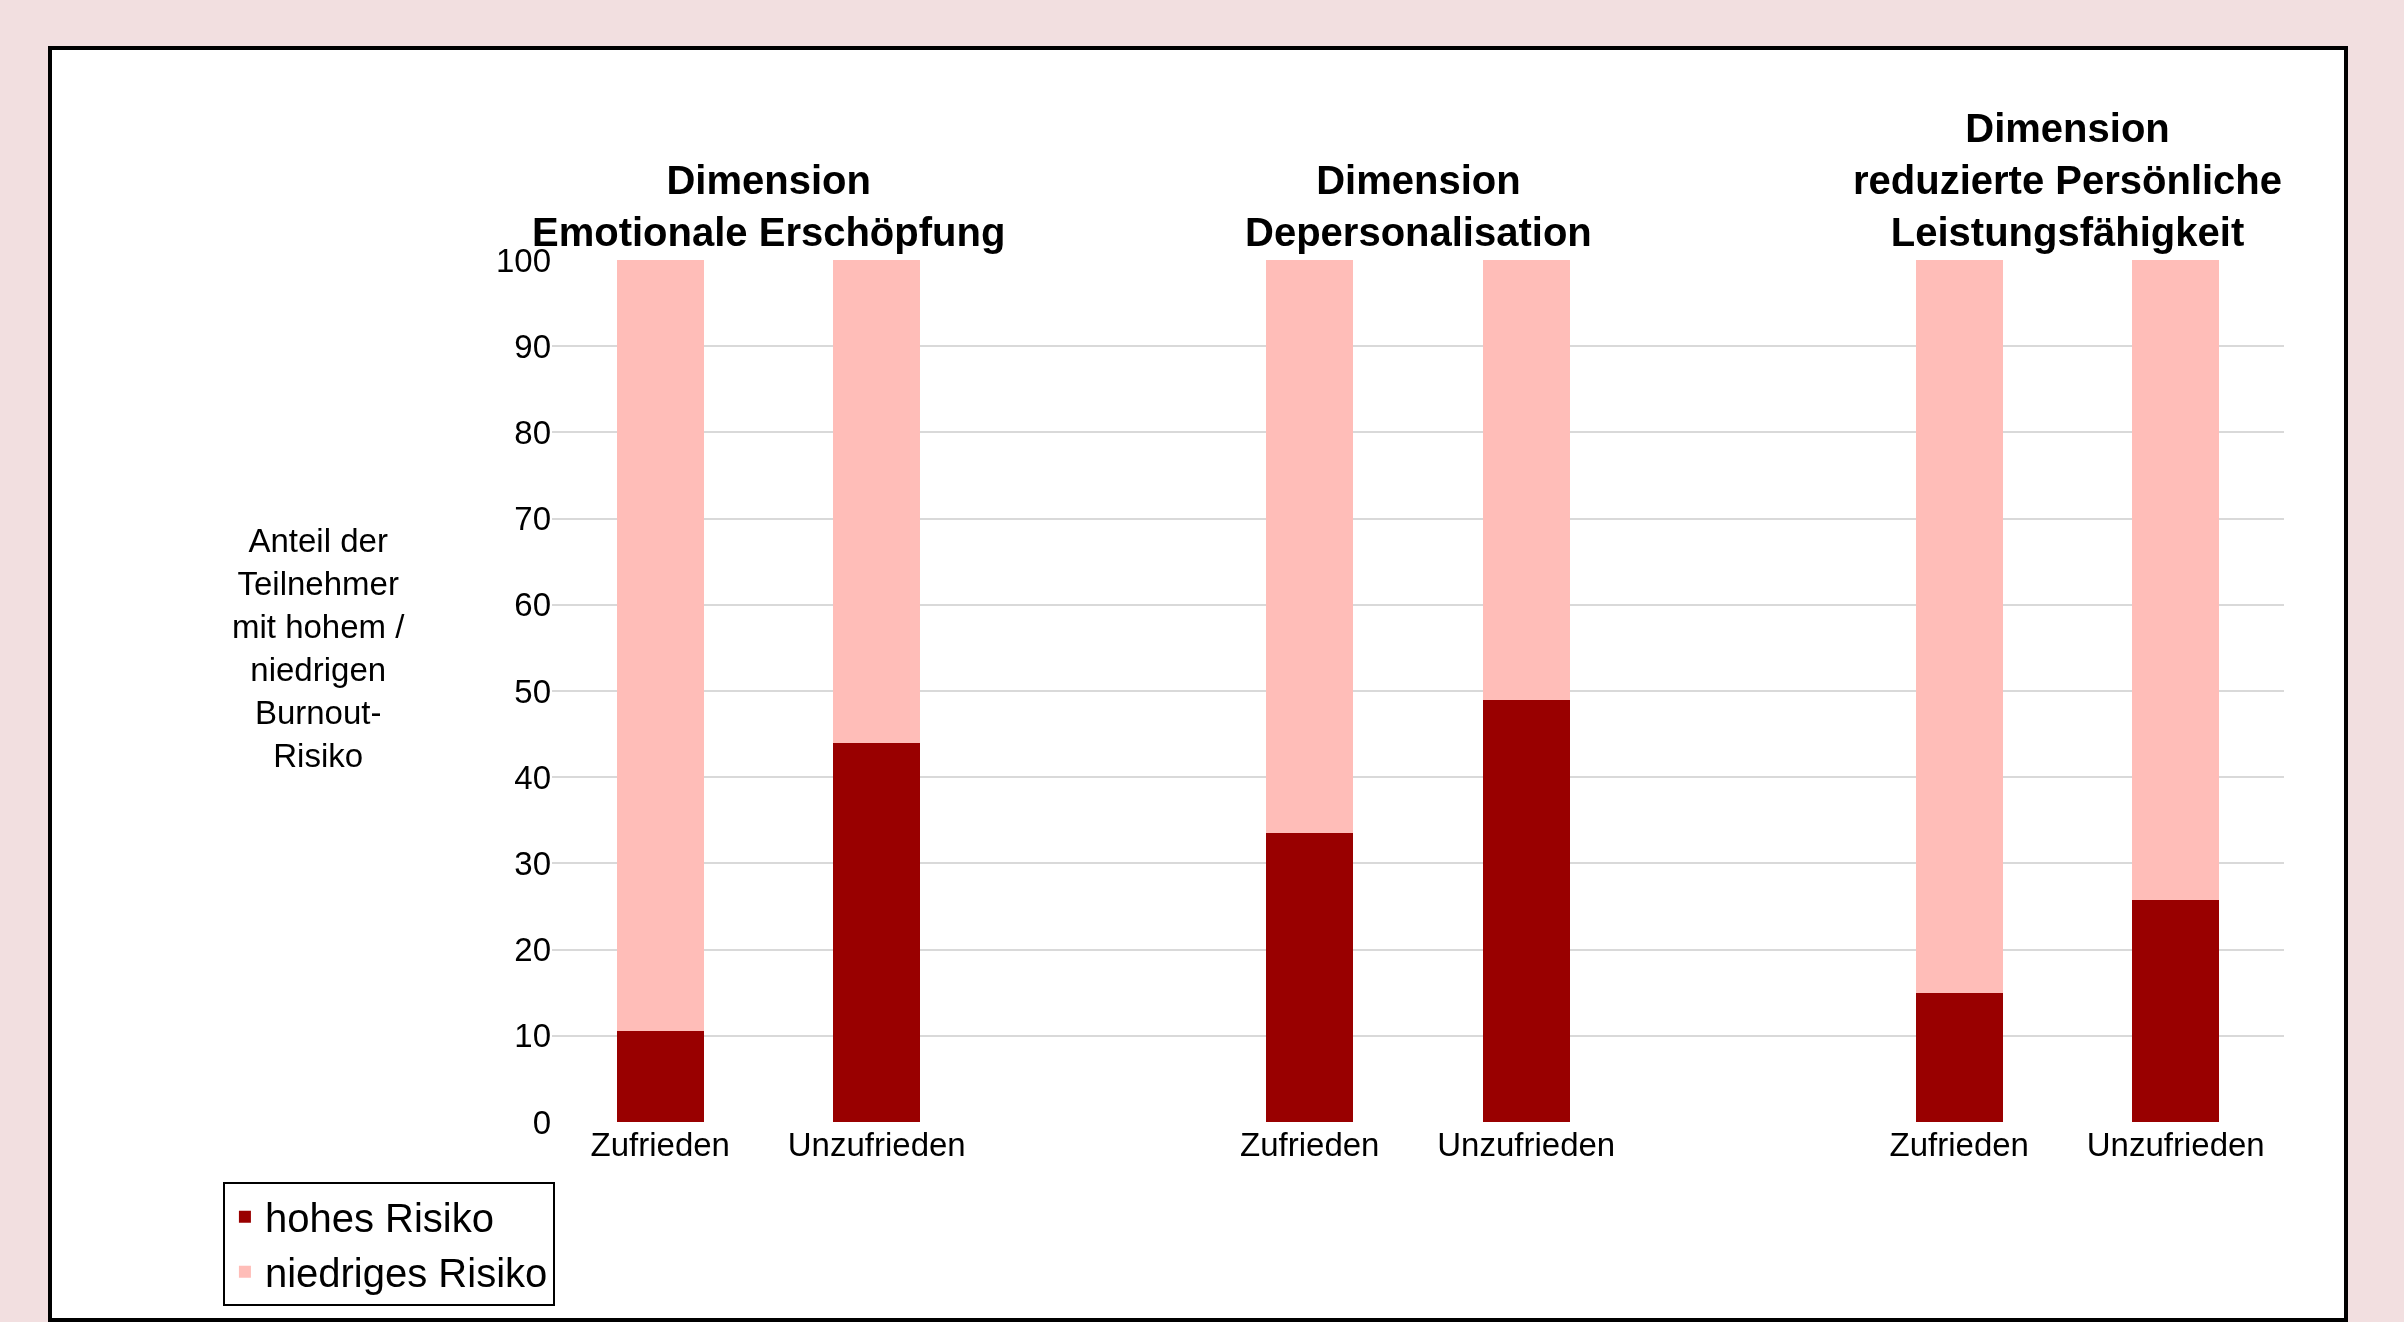 Image resolution: width=2404 pixels, height=1322 pixels. What do you see at coordinates (532, 691) in the screenshot?
I see `y-tick-label: 50` at bounding box center [532, 691].